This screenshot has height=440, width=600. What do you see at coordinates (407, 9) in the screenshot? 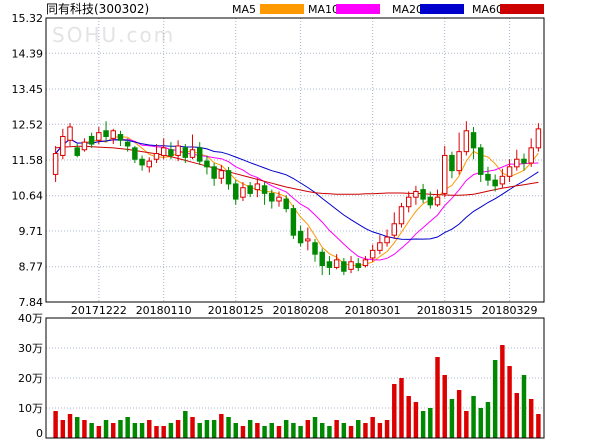
I see `legend-label-ma20: MA20` at bounding box center [407, 9].